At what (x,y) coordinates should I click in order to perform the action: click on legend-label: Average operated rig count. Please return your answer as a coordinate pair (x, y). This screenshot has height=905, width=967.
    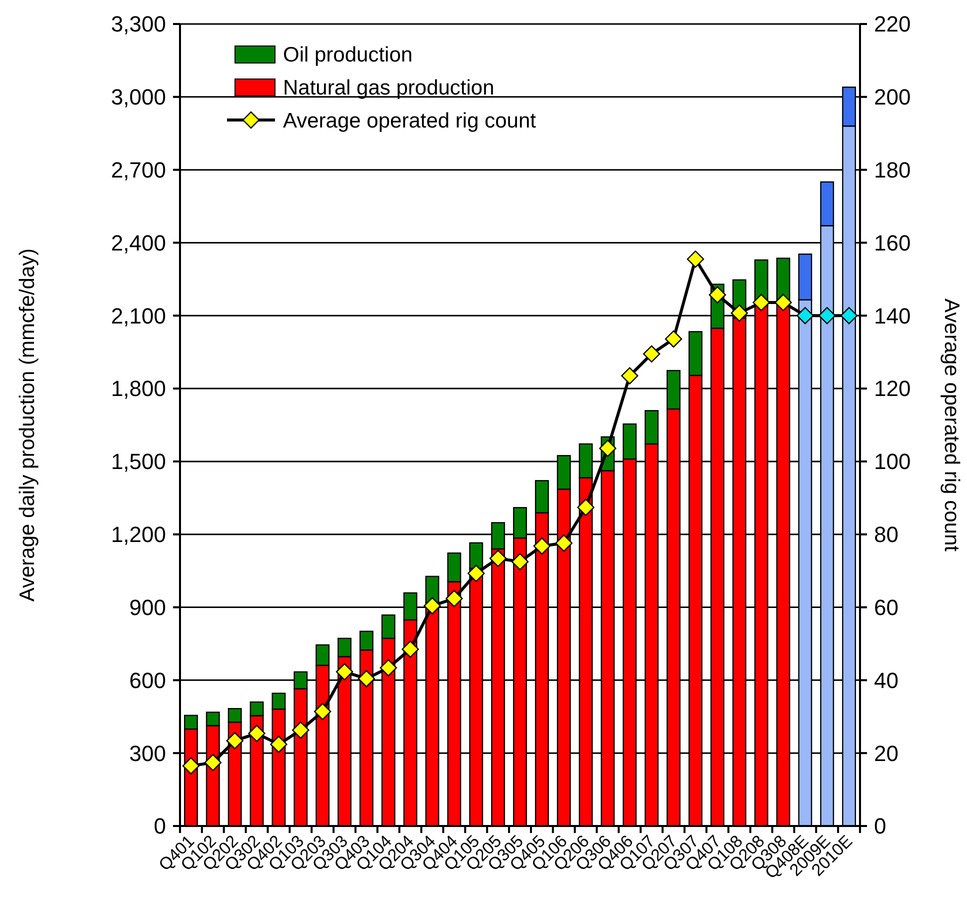
    Looking at the image, I should click on (409, 120).